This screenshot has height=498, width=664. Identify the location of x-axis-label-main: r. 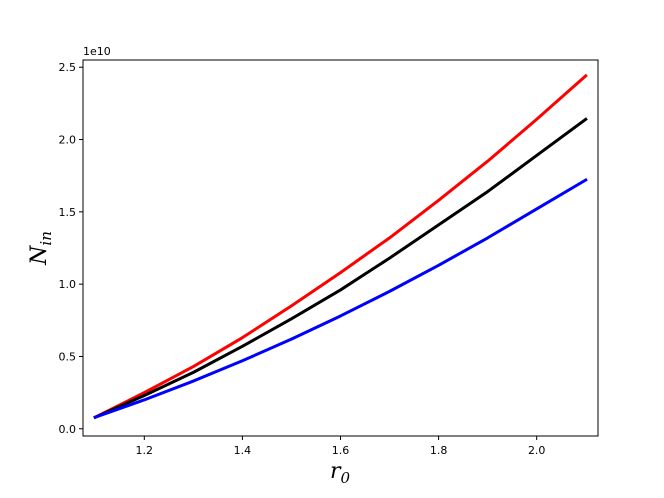
(336, 471).